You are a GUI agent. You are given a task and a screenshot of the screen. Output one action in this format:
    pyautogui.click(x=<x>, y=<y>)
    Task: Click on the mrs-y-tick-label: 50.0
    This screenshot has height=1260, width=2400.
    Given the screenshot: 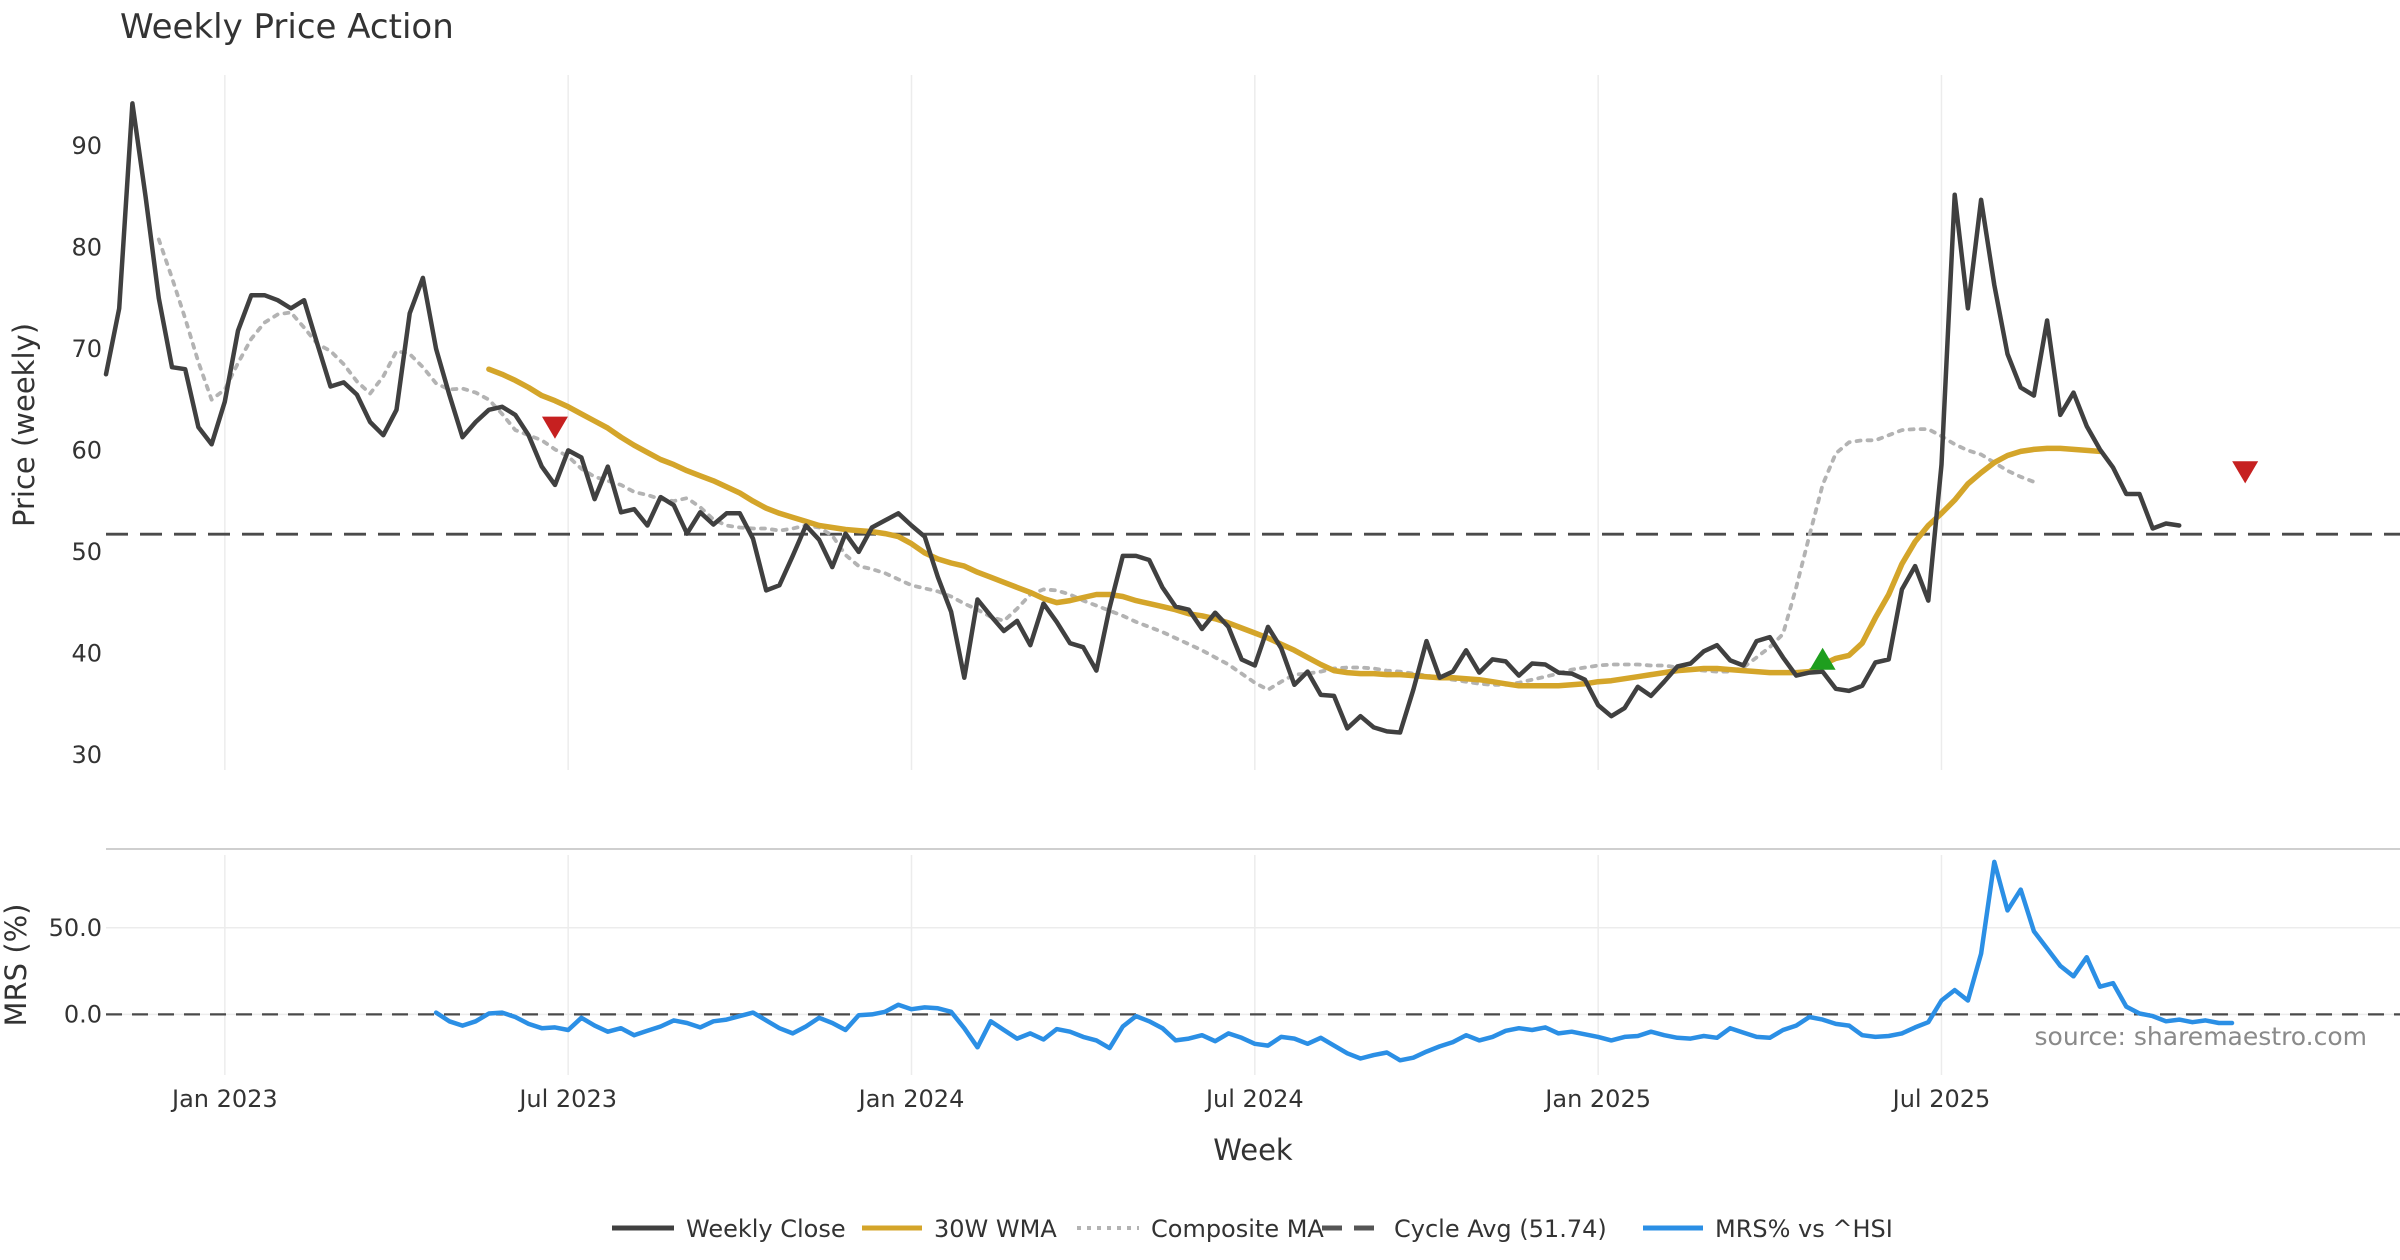 What is the action you would take?
    pyautogui.click(x=75, y=928)
    